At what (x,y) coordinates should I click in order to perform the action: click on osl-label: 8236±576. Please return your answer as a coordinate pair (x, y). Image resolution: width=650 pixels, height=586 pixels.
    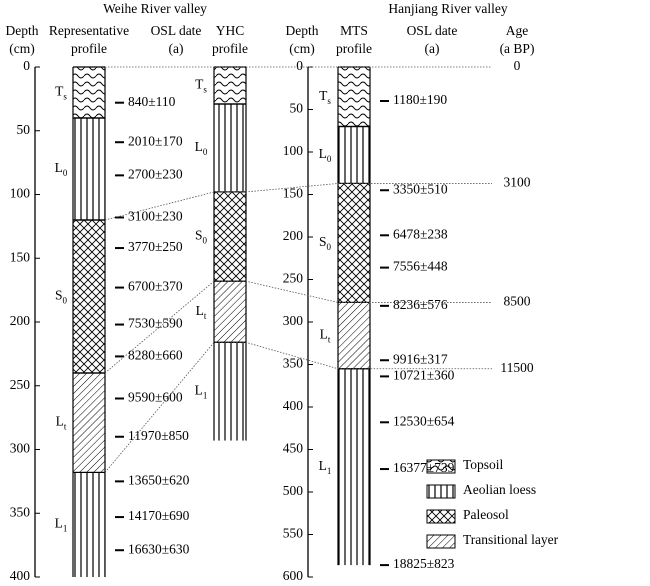
    Looking at the image, I should click on (420, 304).